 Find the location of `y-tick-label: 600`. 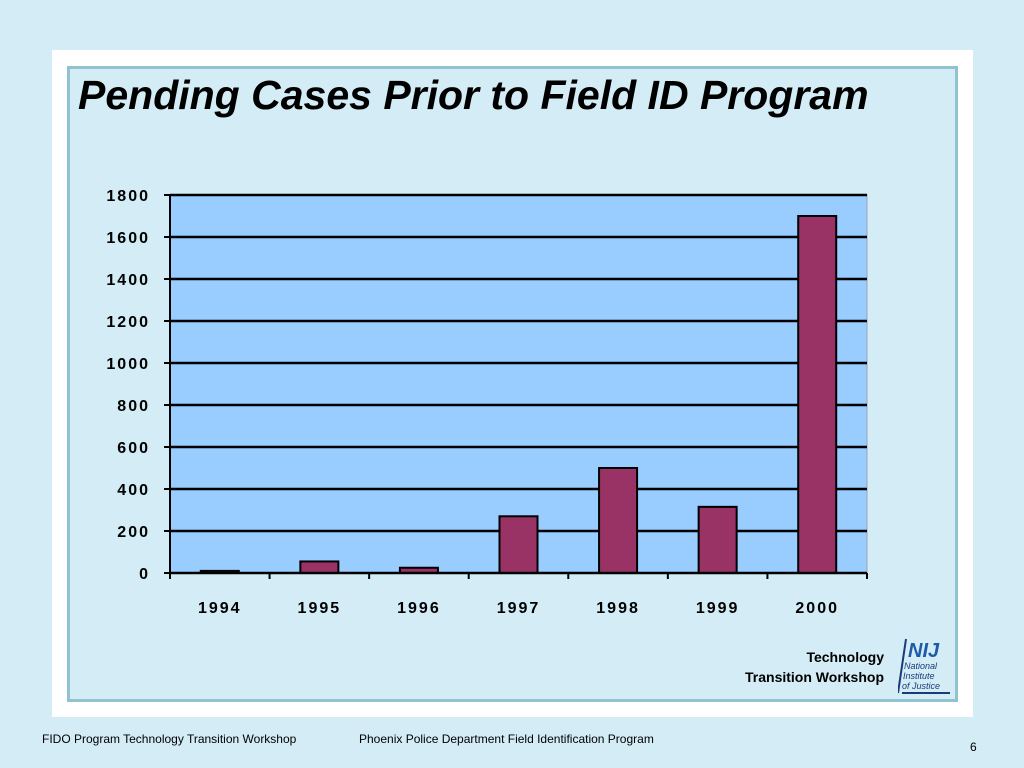

y-tick-label: 600 is located at coordinates (133, 448).